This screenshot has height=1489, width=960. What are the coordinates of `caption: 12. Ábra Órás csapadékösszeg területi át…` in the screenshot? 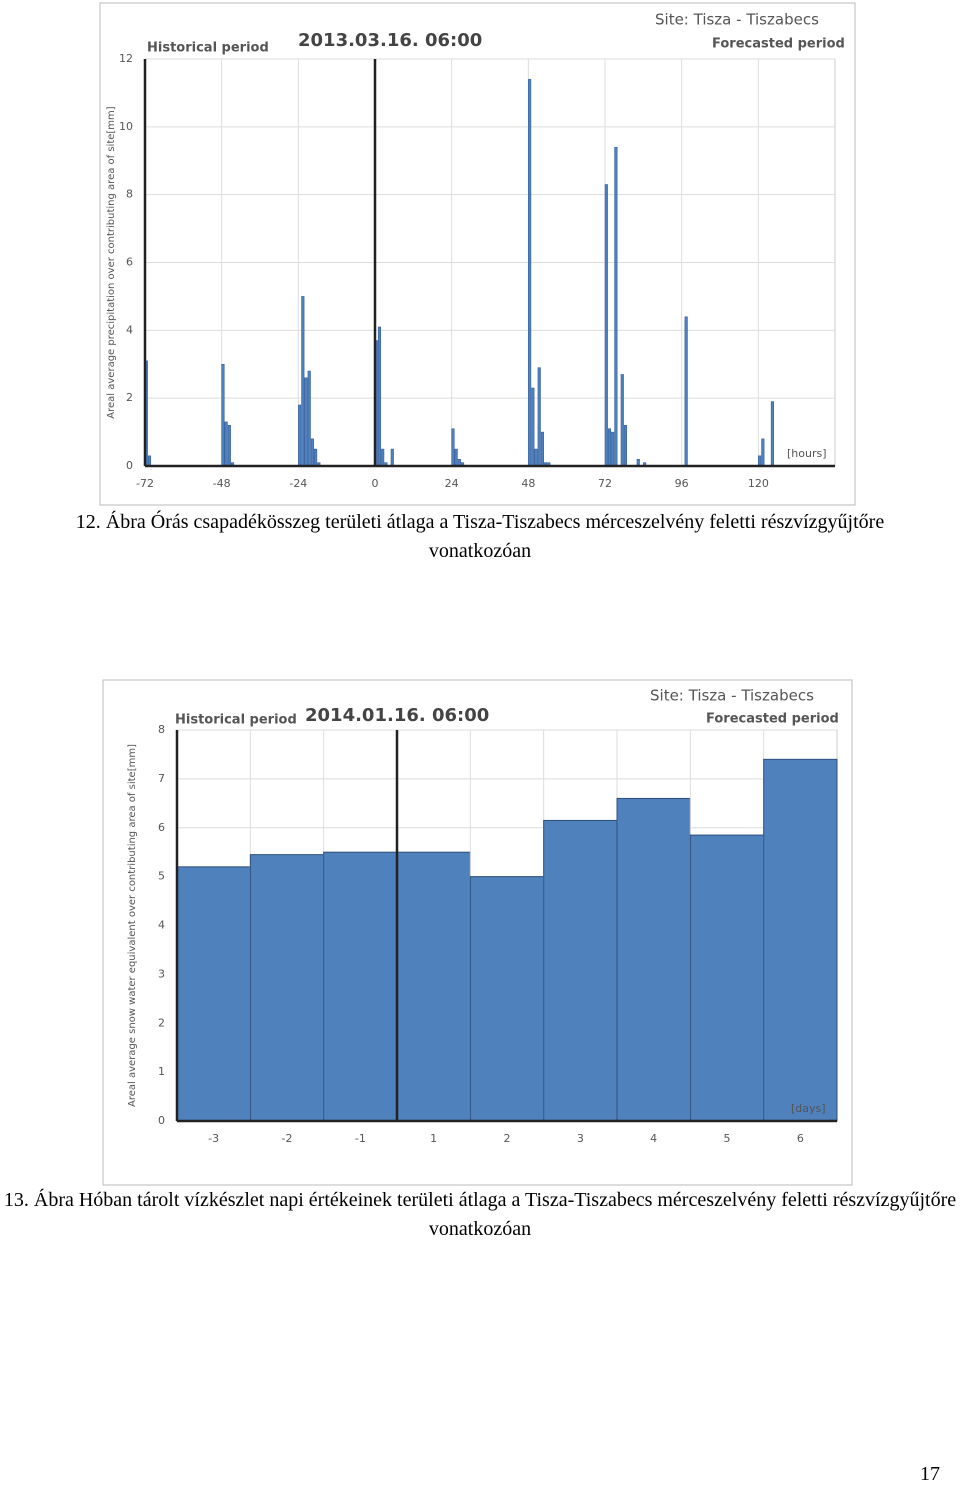 It's located at (480, 536).